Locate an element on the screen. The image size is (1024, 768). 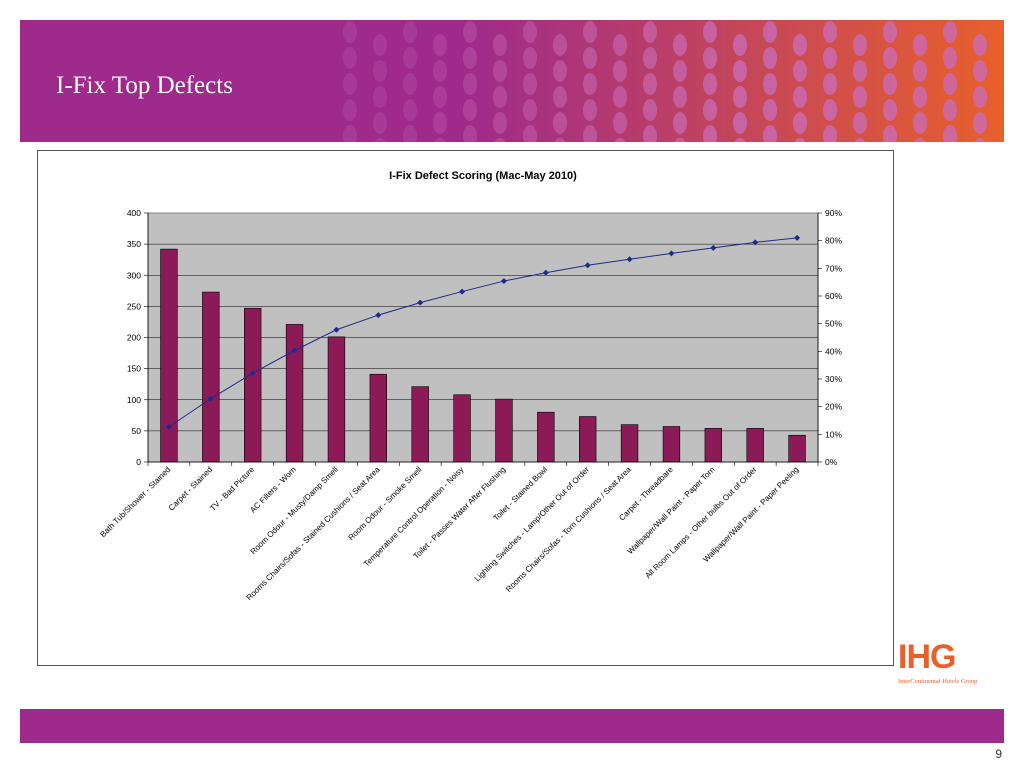
ihg-logo-tagline: InterContinental Hotels Group is located at coordinates (938, 681).